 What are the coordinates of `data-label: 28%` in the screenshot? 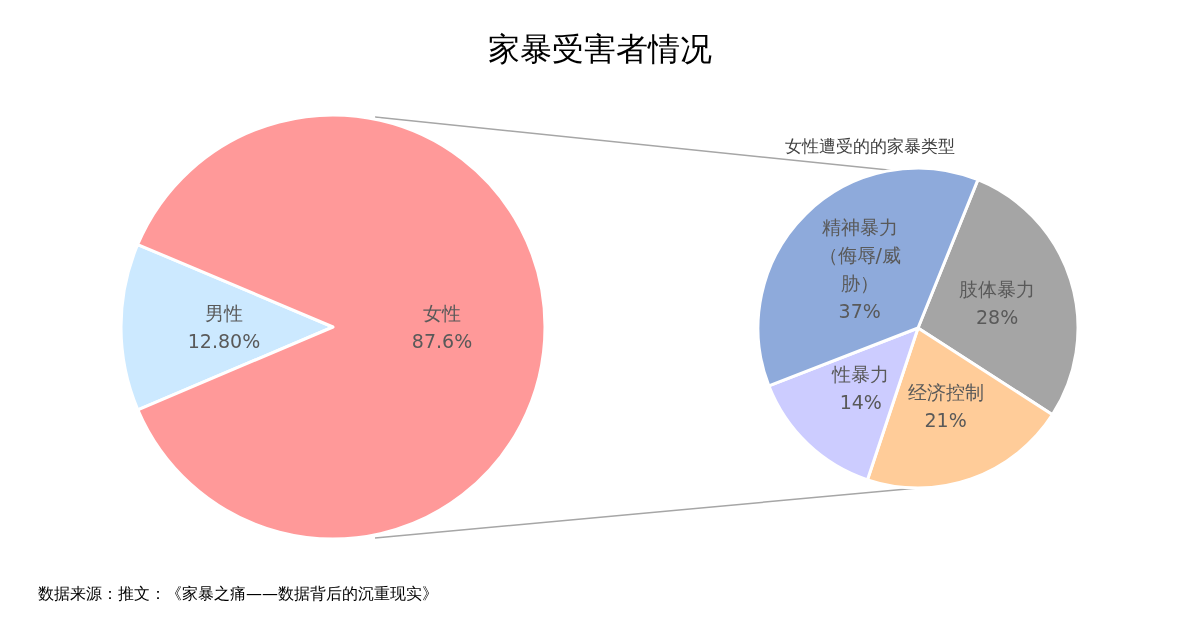 It's located at (997, 316).